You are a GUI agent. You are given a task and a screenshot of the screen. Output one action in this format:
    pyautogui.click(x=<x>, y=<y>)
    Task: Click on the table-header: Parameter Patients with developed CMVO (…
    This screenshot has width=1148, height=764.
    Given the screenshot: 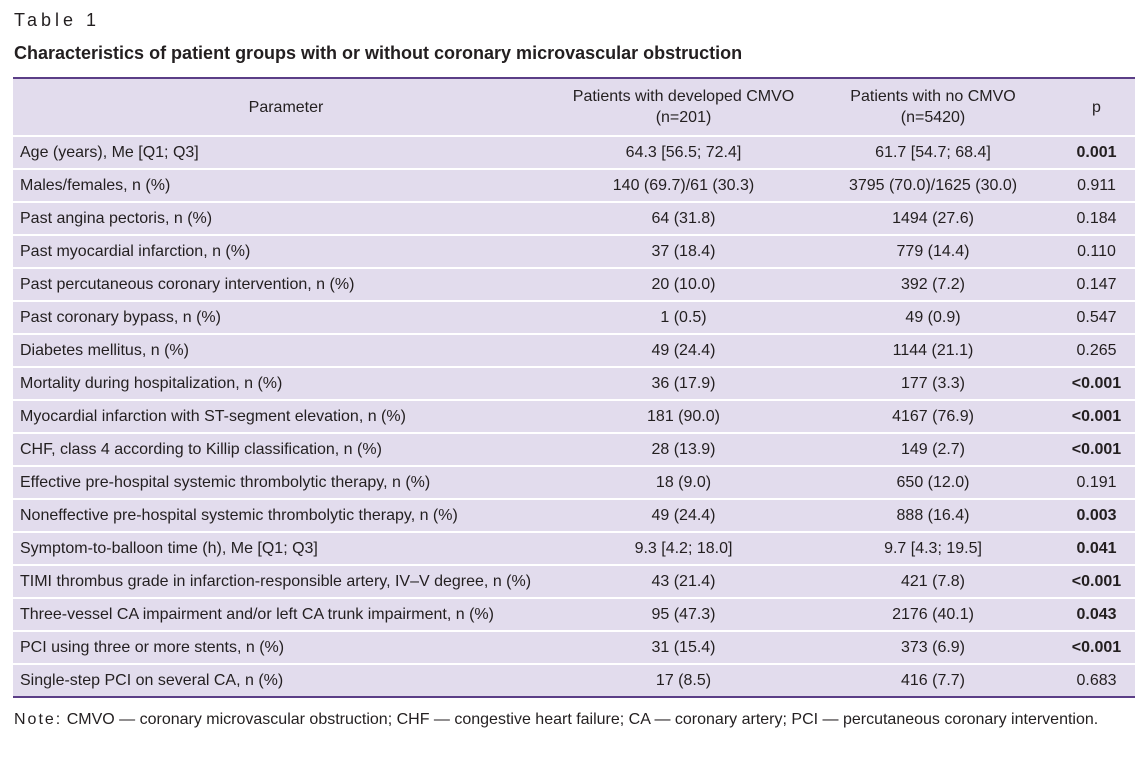 What is the action you would take?
    pyautogui.click(x=574, y=107)
    